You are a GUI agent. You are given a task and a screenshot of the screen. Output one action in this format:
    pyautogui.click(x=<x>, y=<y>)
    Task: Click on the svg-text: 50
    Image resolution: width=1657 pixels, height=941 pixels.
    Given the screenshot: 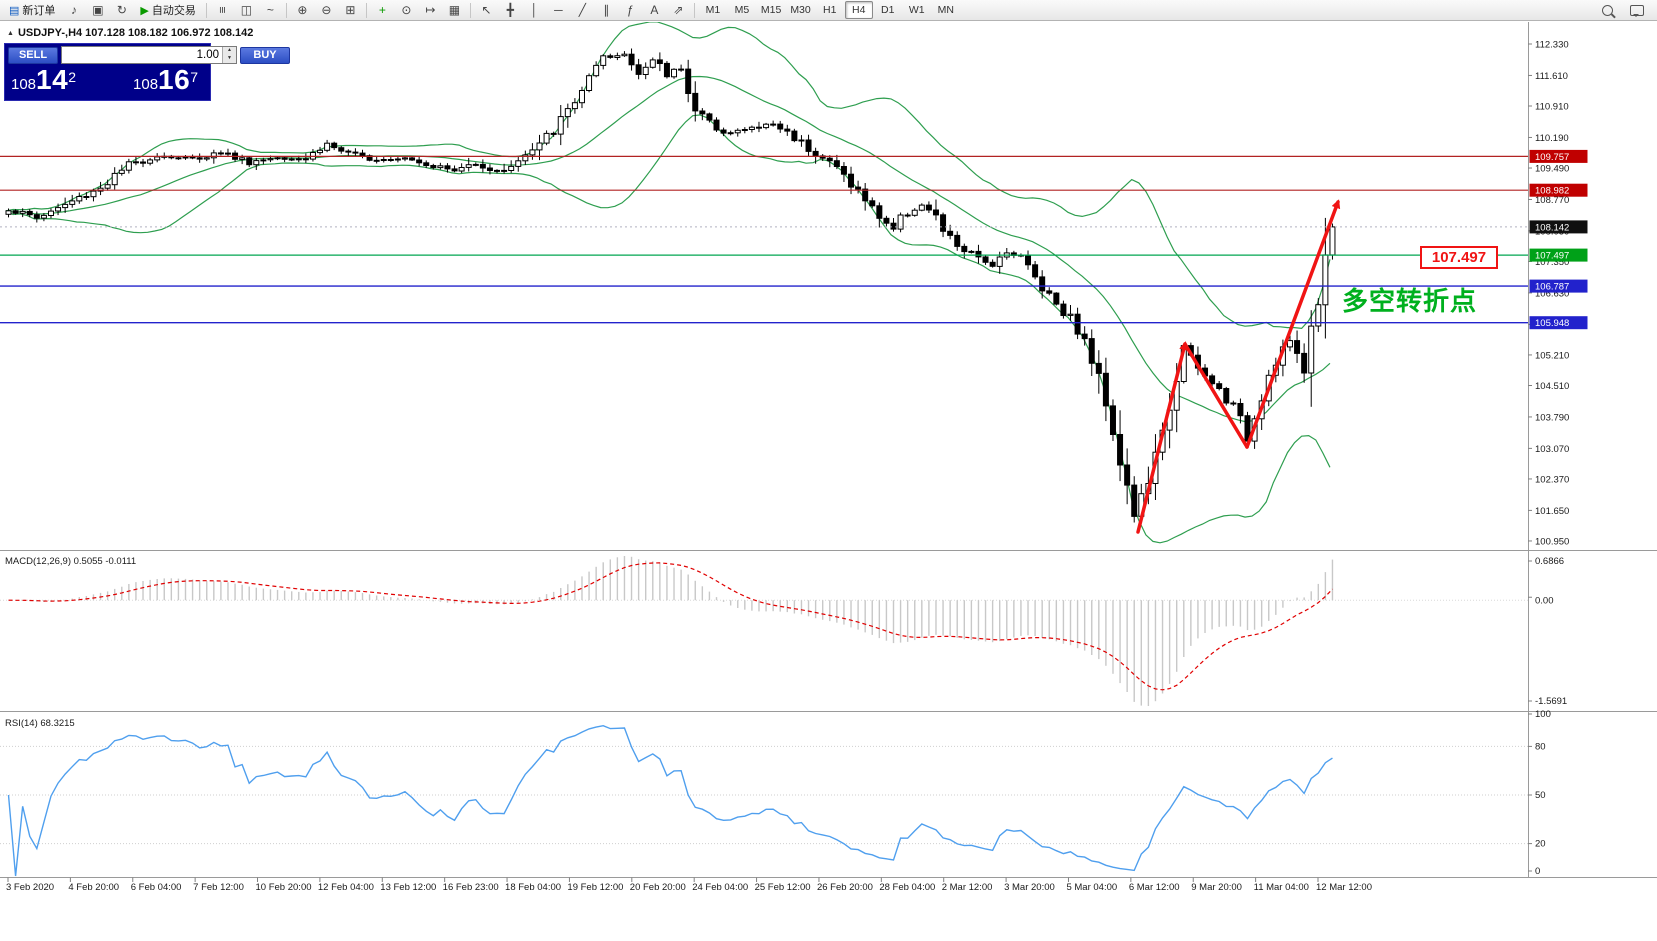 What is the action you would take?
    pyautogui.click(x=1540, y=795)
    